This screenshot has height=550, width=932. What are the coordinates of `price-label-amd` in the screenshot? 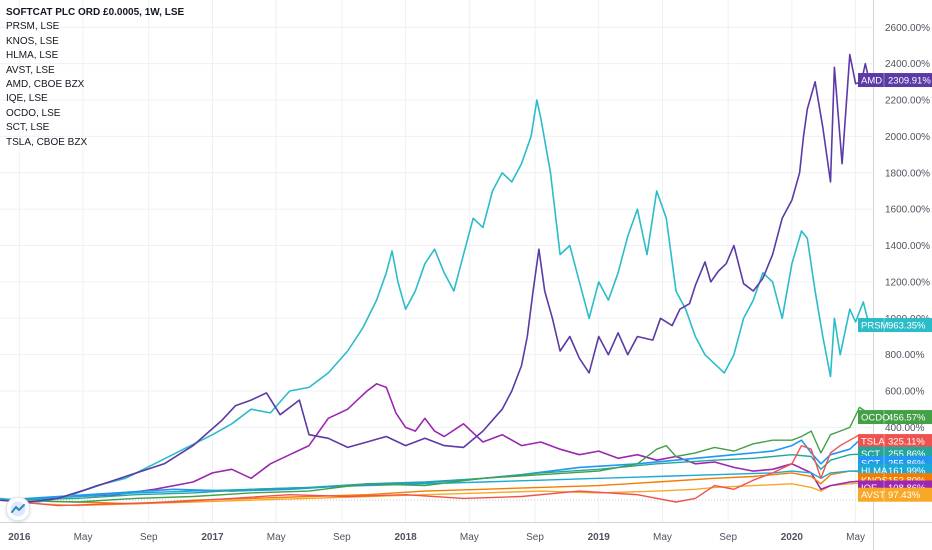 It's located at (895, 80).